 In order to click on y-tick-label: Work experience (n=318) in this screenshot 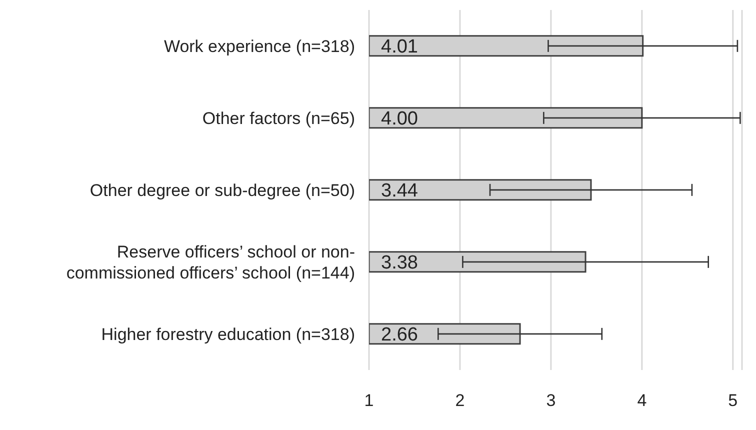, I will do `click(259, 46)`.